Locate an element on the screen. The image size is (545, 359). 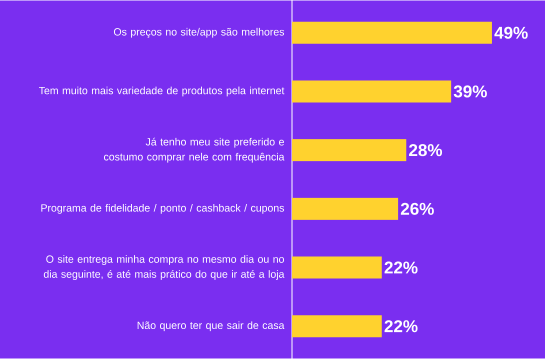
y-tick-label: Tem muito mais variedade de produtos pela internet is located at coordinates (161, 91).